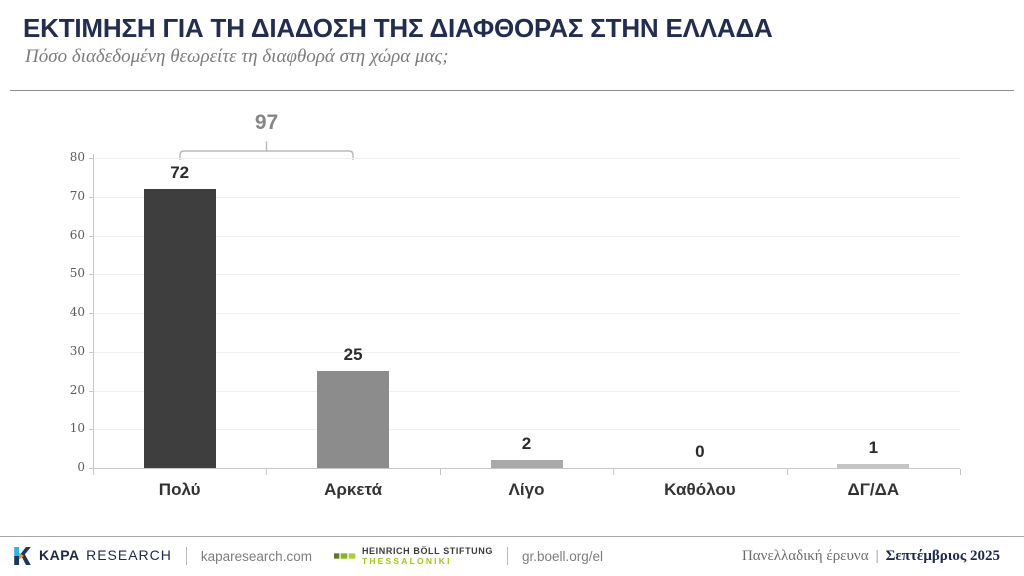 This screenshot has height=576, width=1024. I want to click on bar-value-label: 25, so click(353, 355).